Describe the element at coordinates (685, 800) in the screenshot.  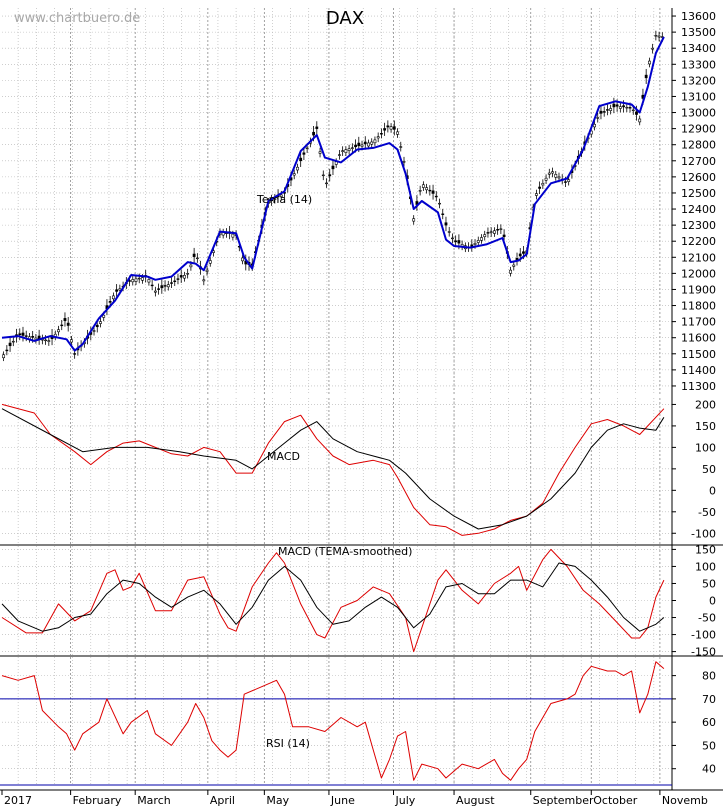
I see `x-tick-label: Novemb` at that location.